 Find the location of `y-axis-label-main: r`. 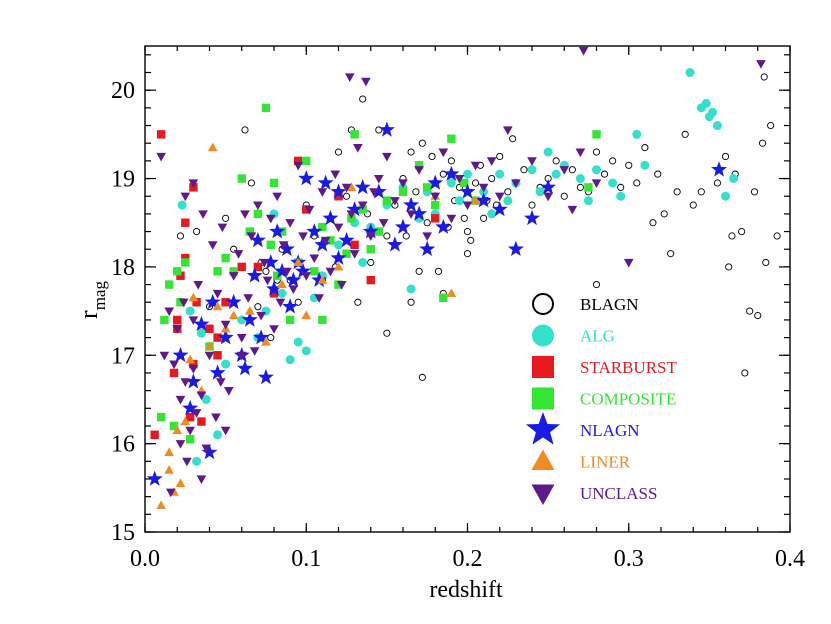

y-axis-label-main: r is located at coordinates (88, 314).